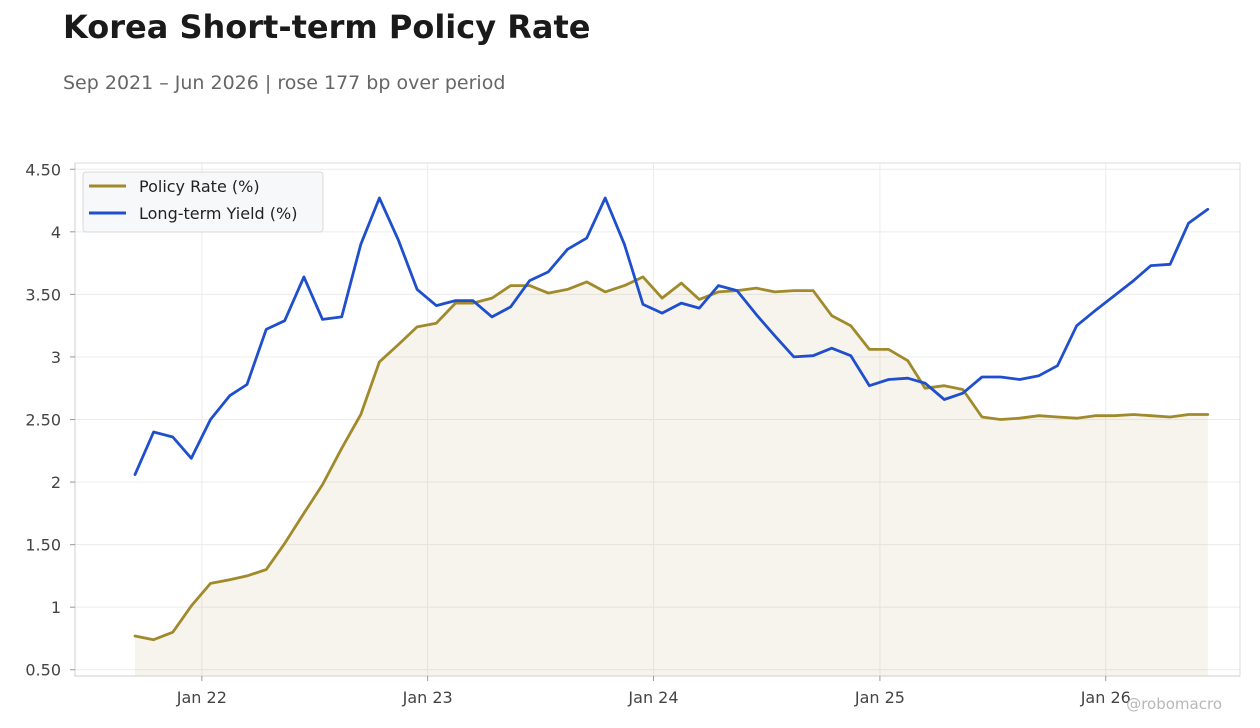  What do you see at coordinates (43, 169) in the screenshot?
I see `y-tick-label: 4.50` at bounding box center [43, 169].